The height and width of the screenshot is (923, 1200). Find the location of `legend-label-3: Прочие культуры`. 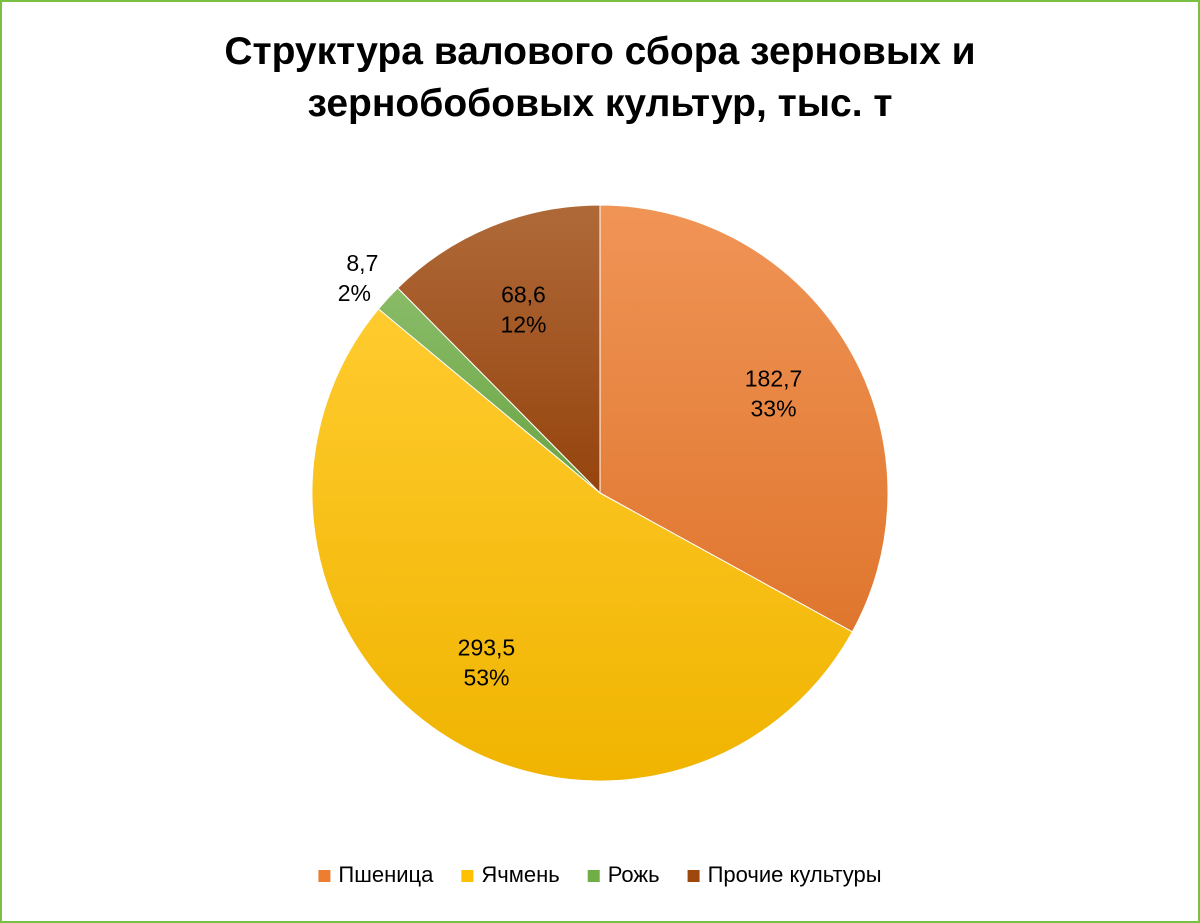

legend-label-3: Прочие культуры is located at coordinates (795, 874).